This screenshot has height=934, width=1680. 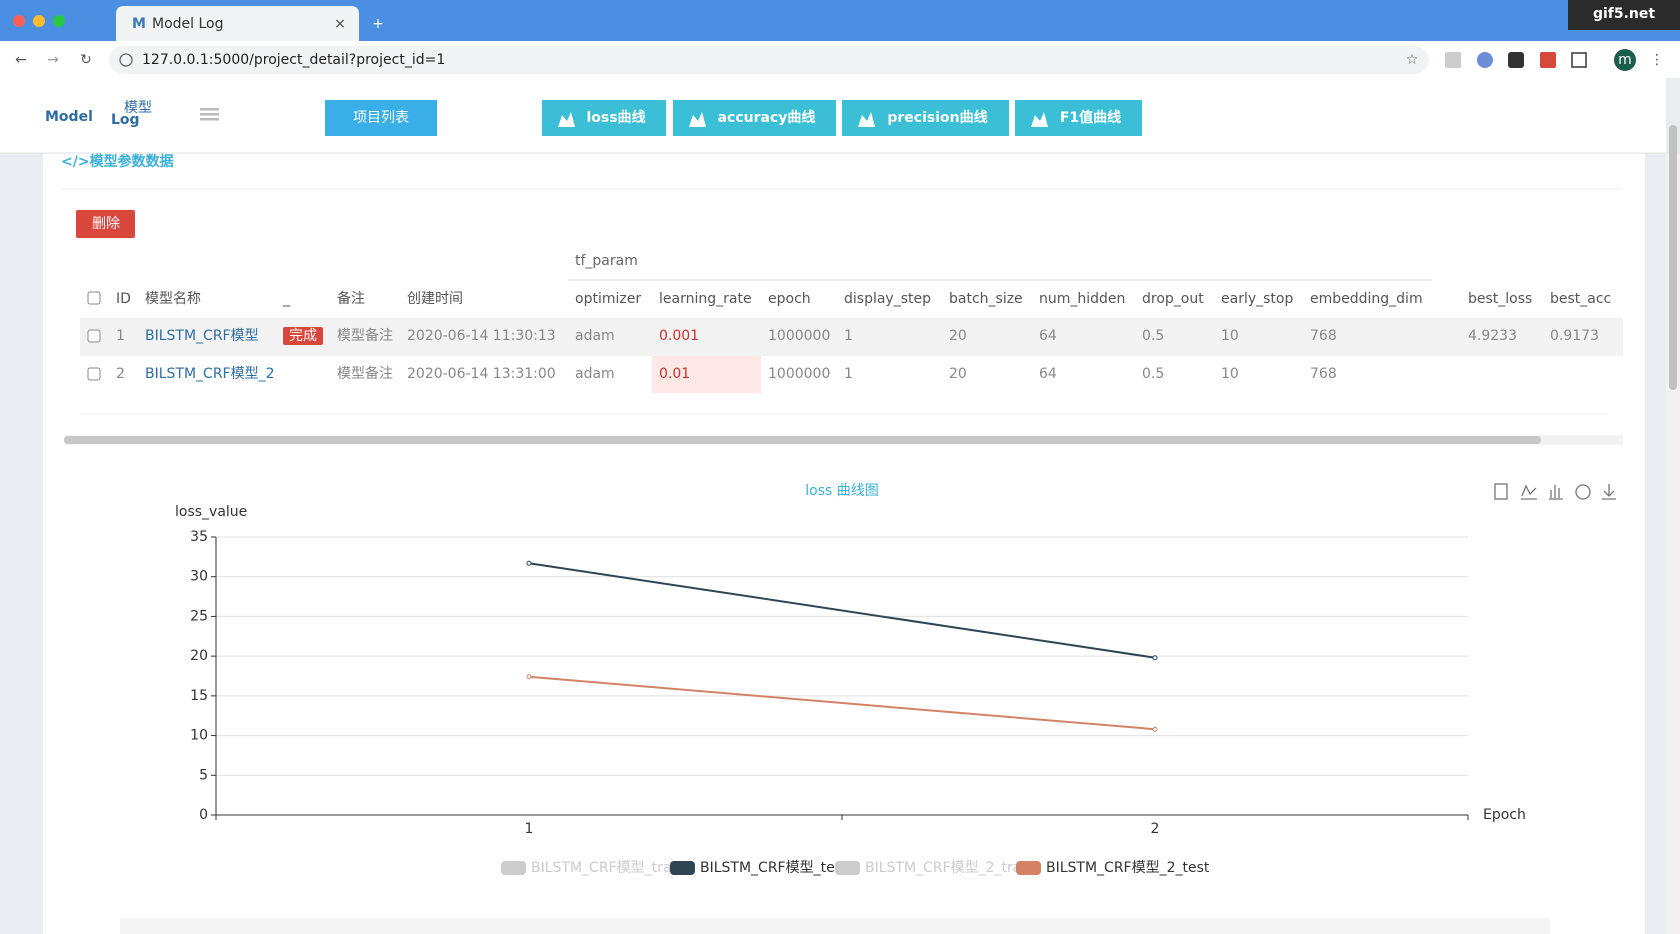 I want to click on tool-line, so click(x=1529, y=492).